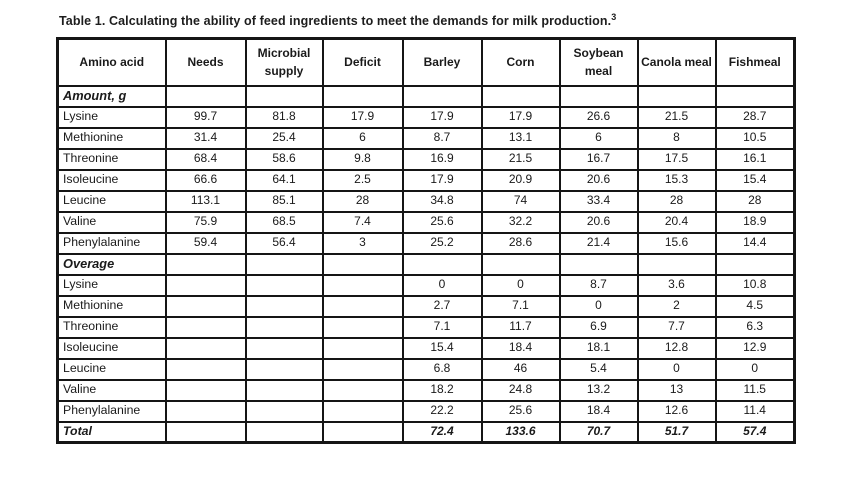 The height and width of the screenshot is (504, 864). I want to click on value-cell: 66.6, so click(205, 180).